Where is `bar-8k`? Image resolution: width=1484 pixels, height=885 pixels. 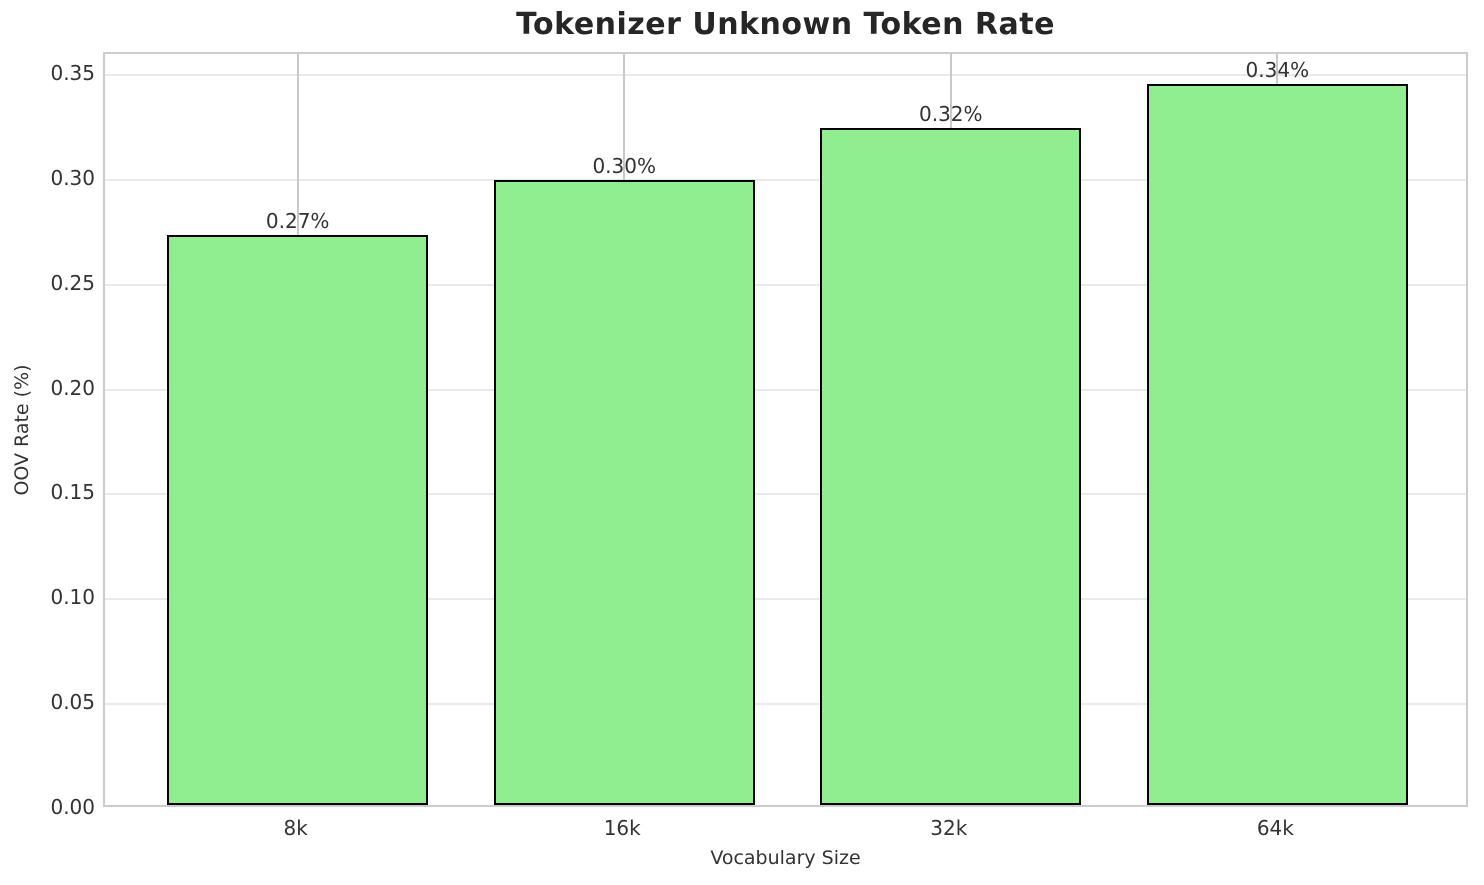 bar-8k is located at coordinates (298, 519).